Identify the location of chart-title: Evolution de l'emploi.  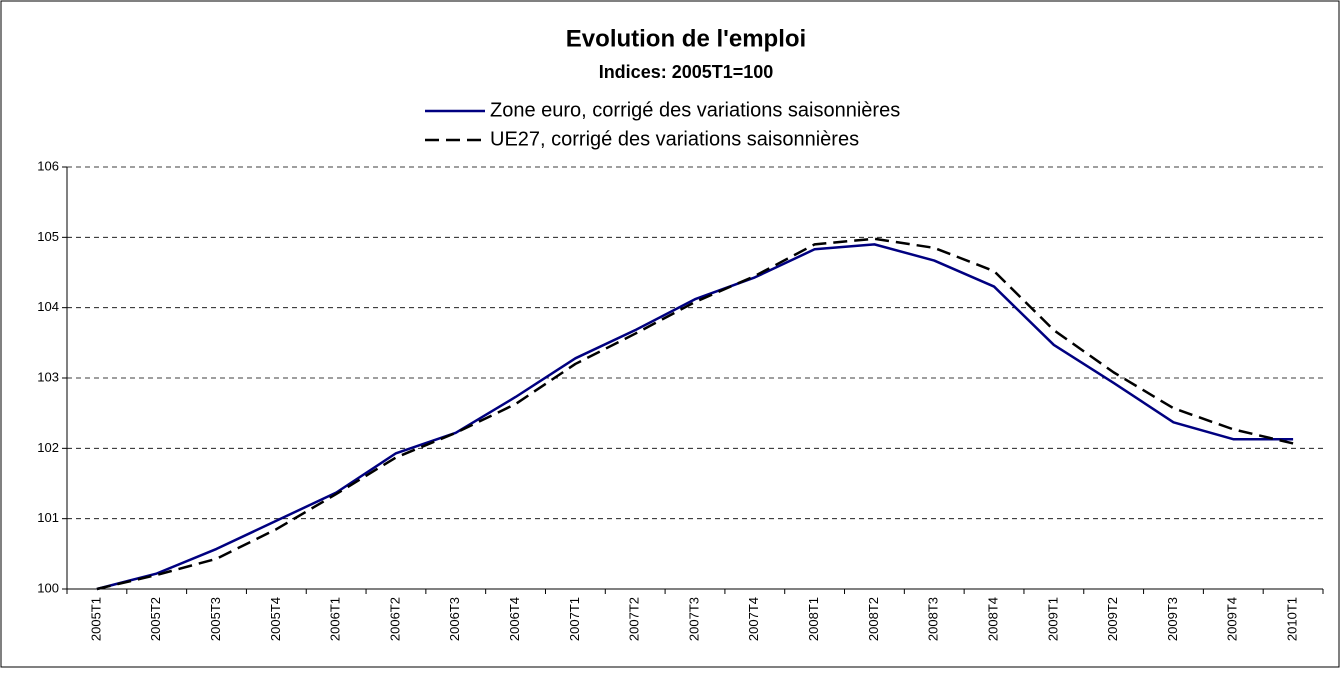
(686, 38).